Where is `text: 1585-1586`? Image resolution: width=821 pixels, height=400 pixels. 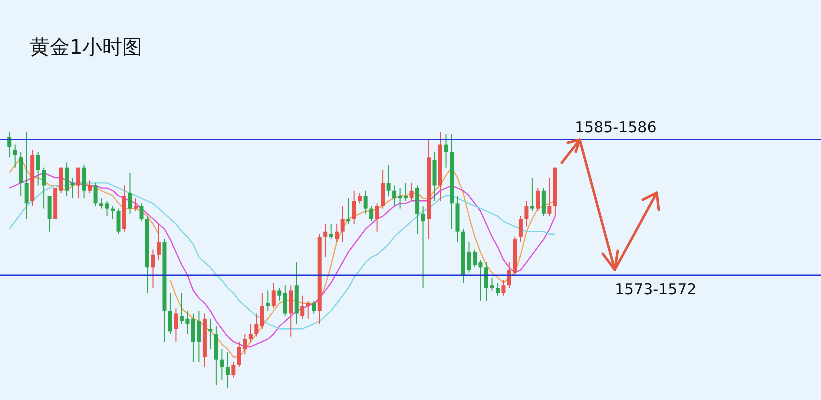
text: 1585-1586 is located at coordinates (616, 127).